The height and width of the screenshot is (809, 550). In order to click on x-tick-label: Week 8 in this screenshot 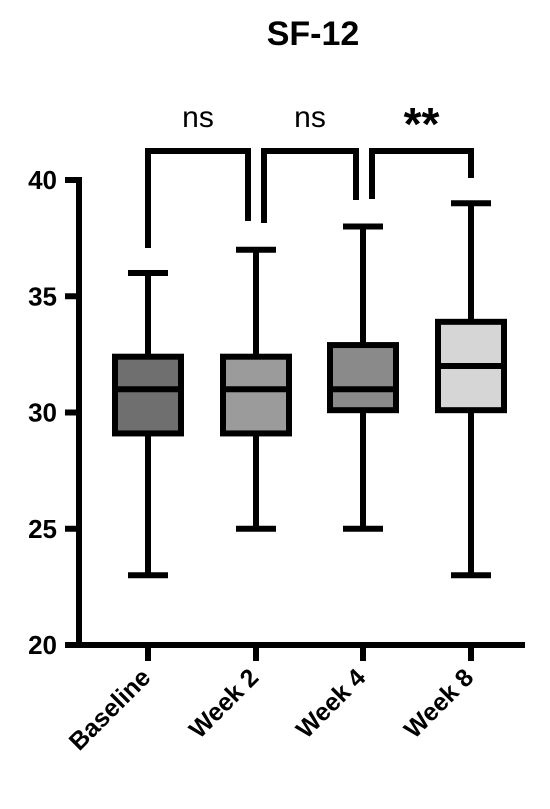, I will do `click(439, 703)`.